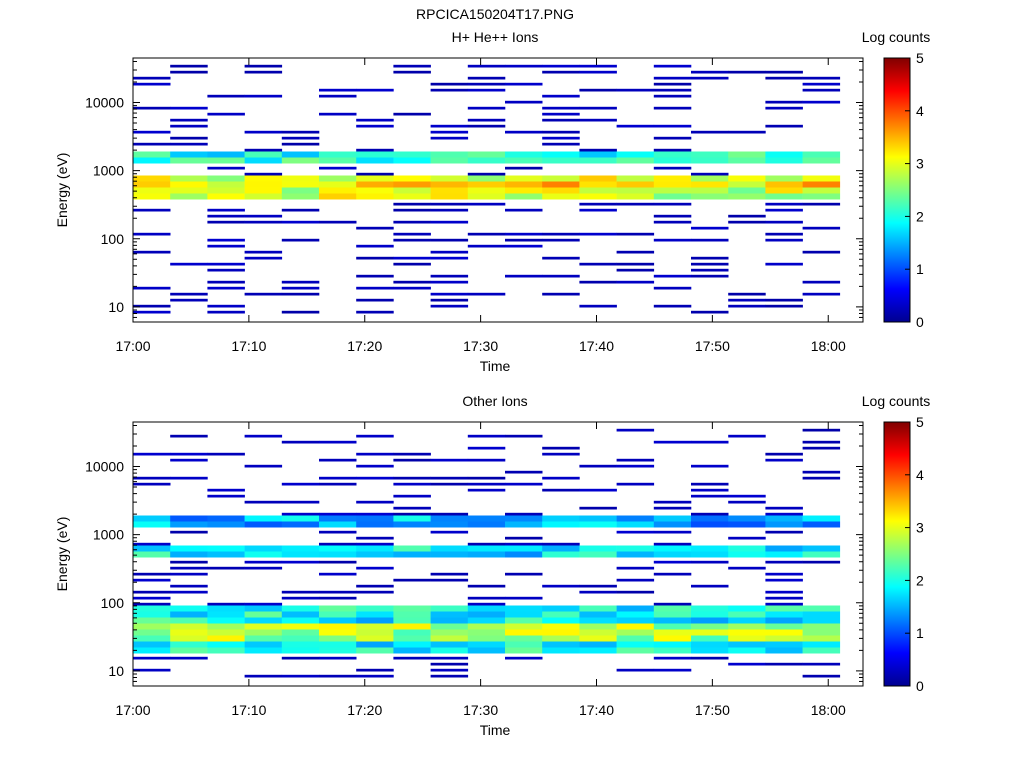 The width and height of the screenshot is (1024, 768). Describe the element at coordinates (116, 671) in the screenshot. I see `y-tick-label: 10` at that location.